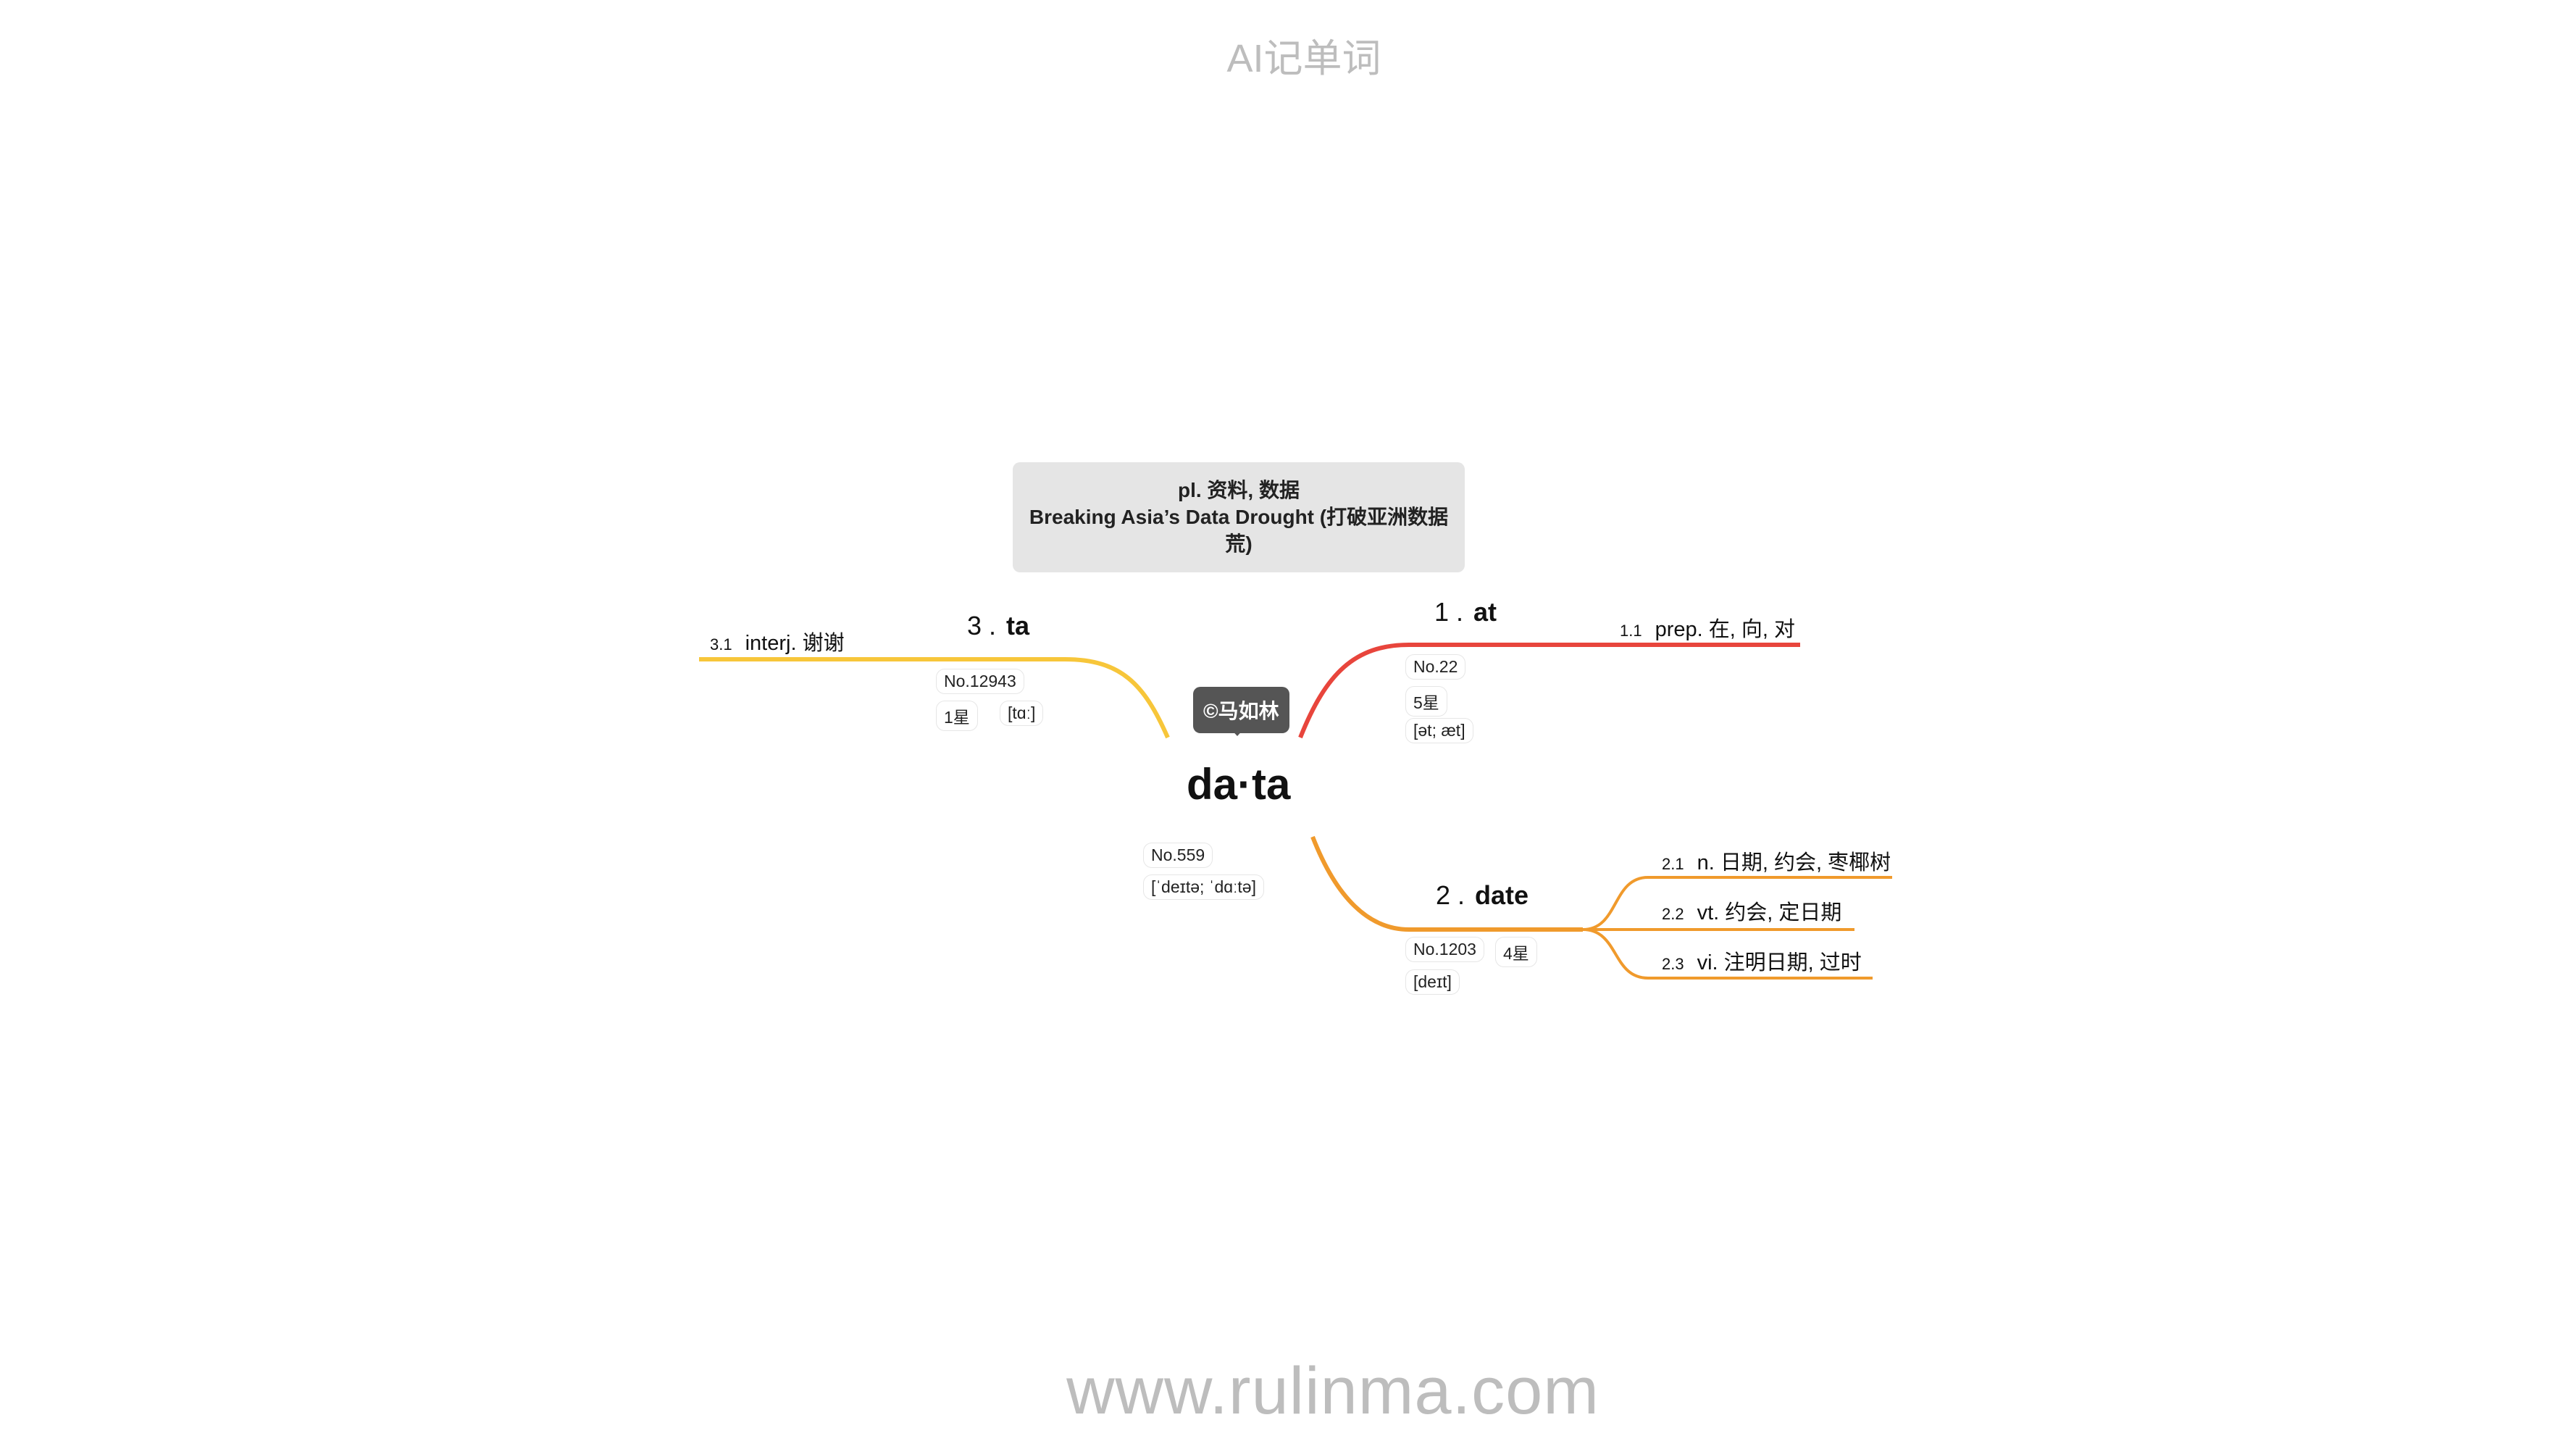  Describe the element at coordinates (982, 626) in the screenshot. I see `branch-3-number: 3 .` at that location.